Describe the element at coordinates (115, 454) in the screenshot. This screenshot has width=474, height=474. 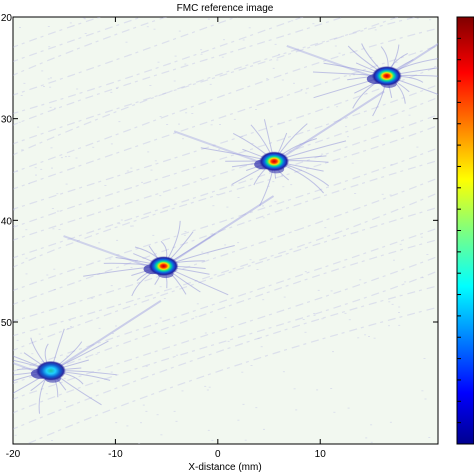
I see `x-tick-label: -10` at that location.